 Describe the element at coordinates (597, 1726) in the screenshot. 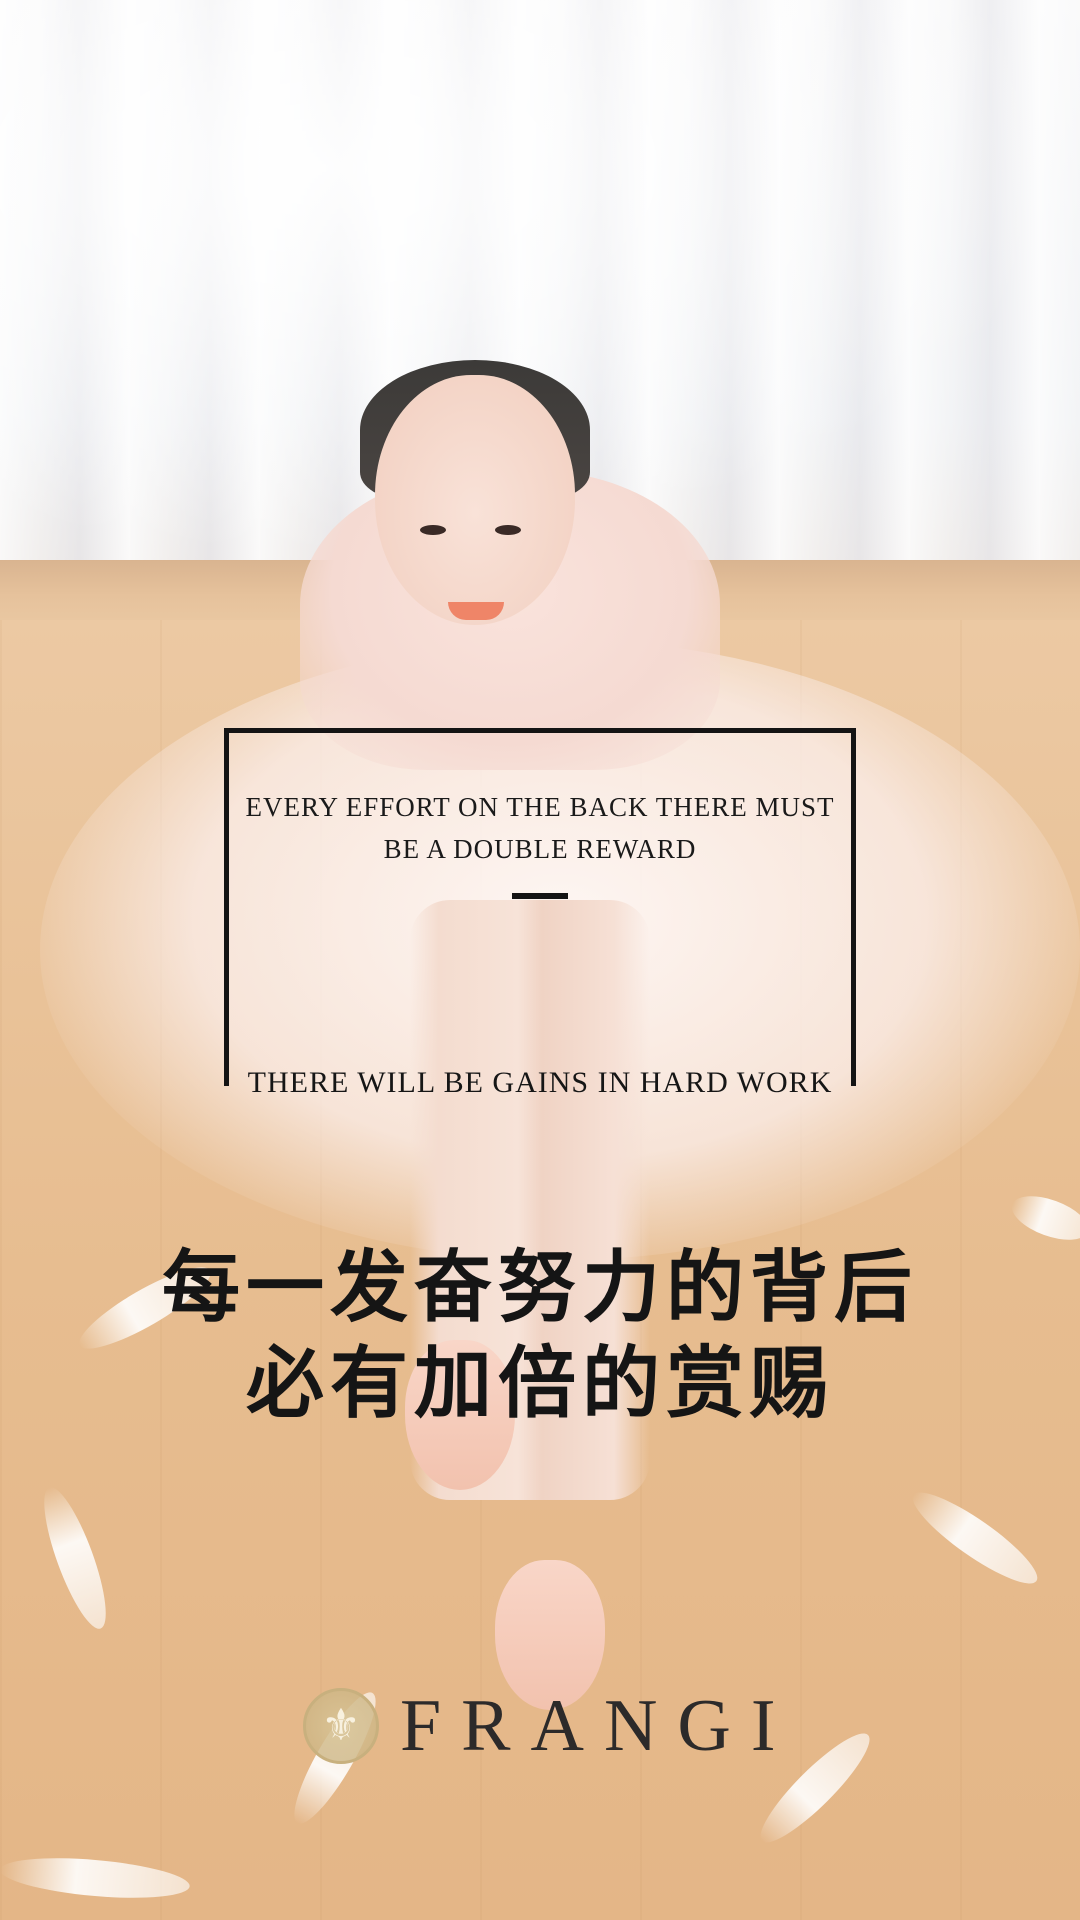

I see `brand-name: FRANGI` at that location.